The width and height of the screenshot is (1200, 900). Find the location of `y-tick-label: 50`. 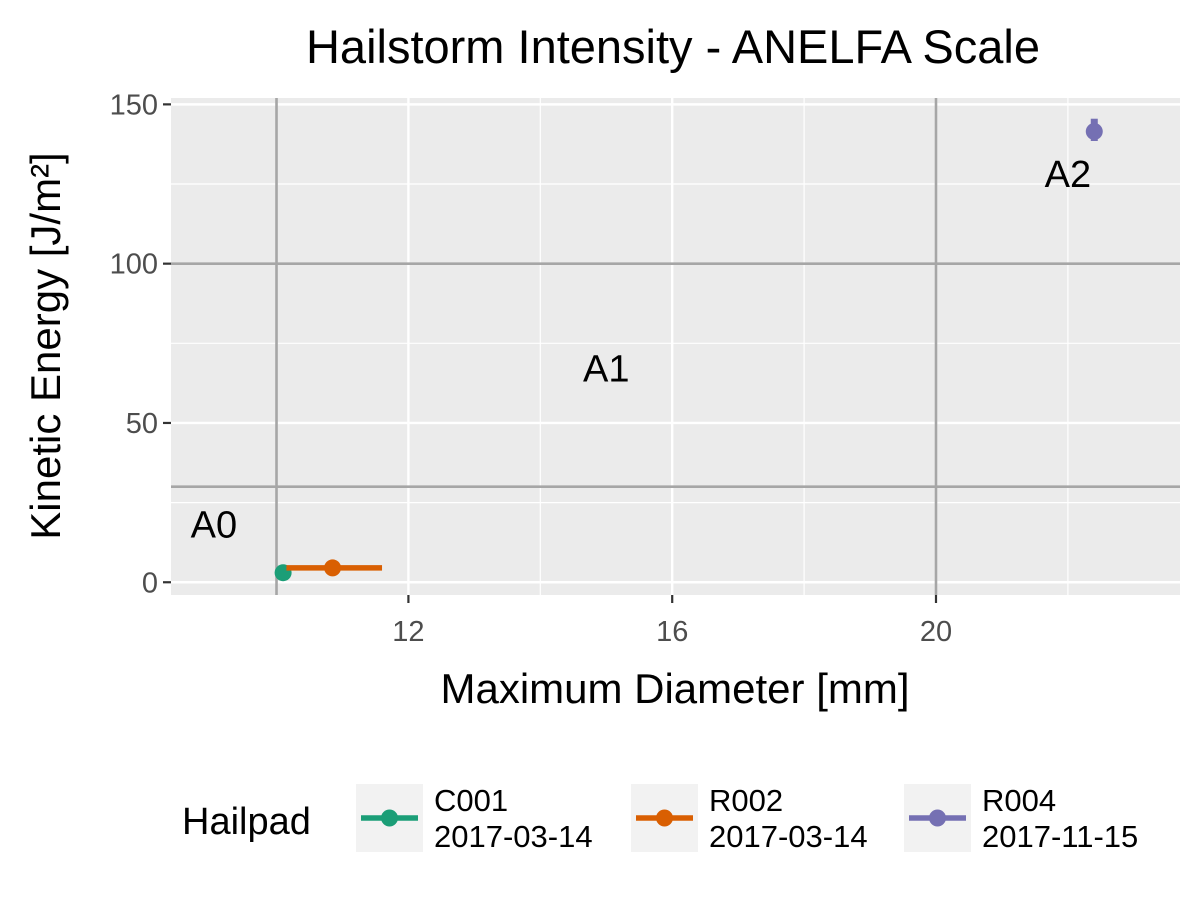

y-tick-label: 50 is located at coordinates (142, 424).